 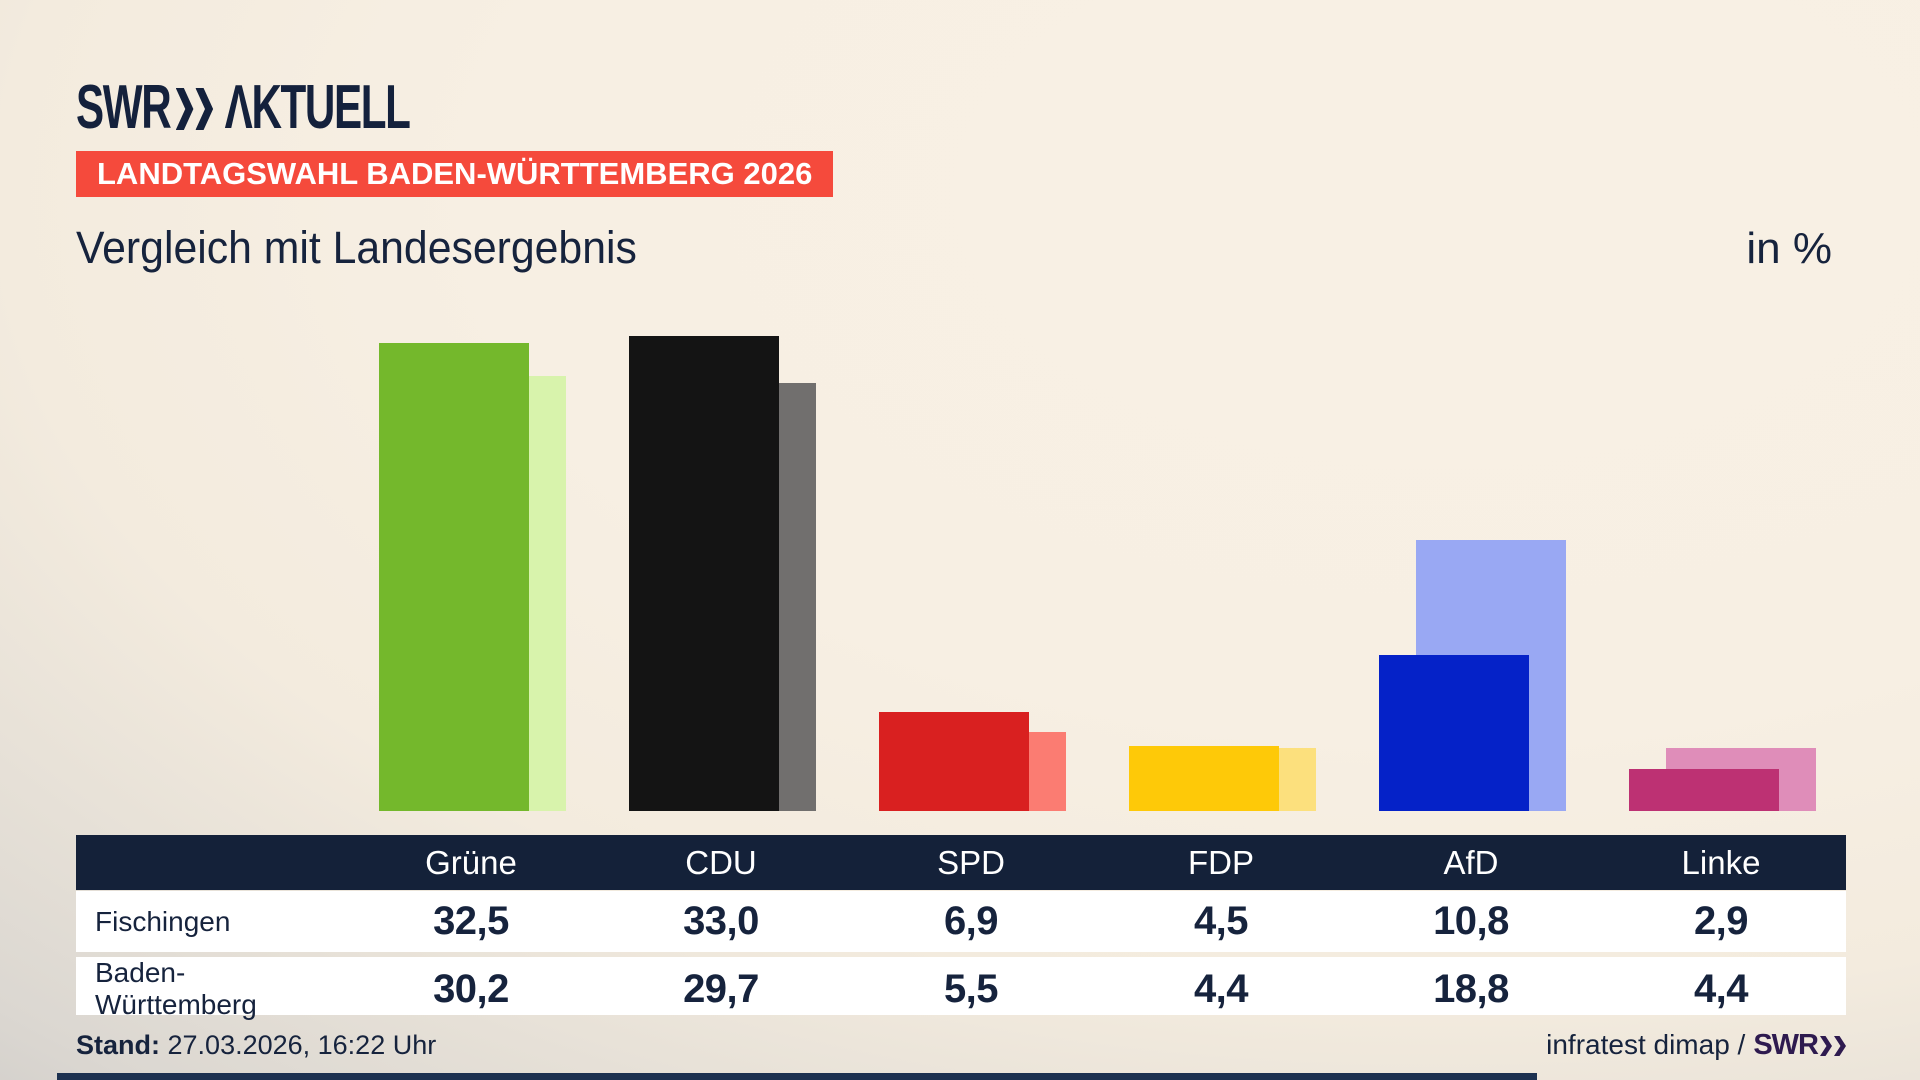 I want to click on stand-label: Stand:, so click(x=118, y=1045).